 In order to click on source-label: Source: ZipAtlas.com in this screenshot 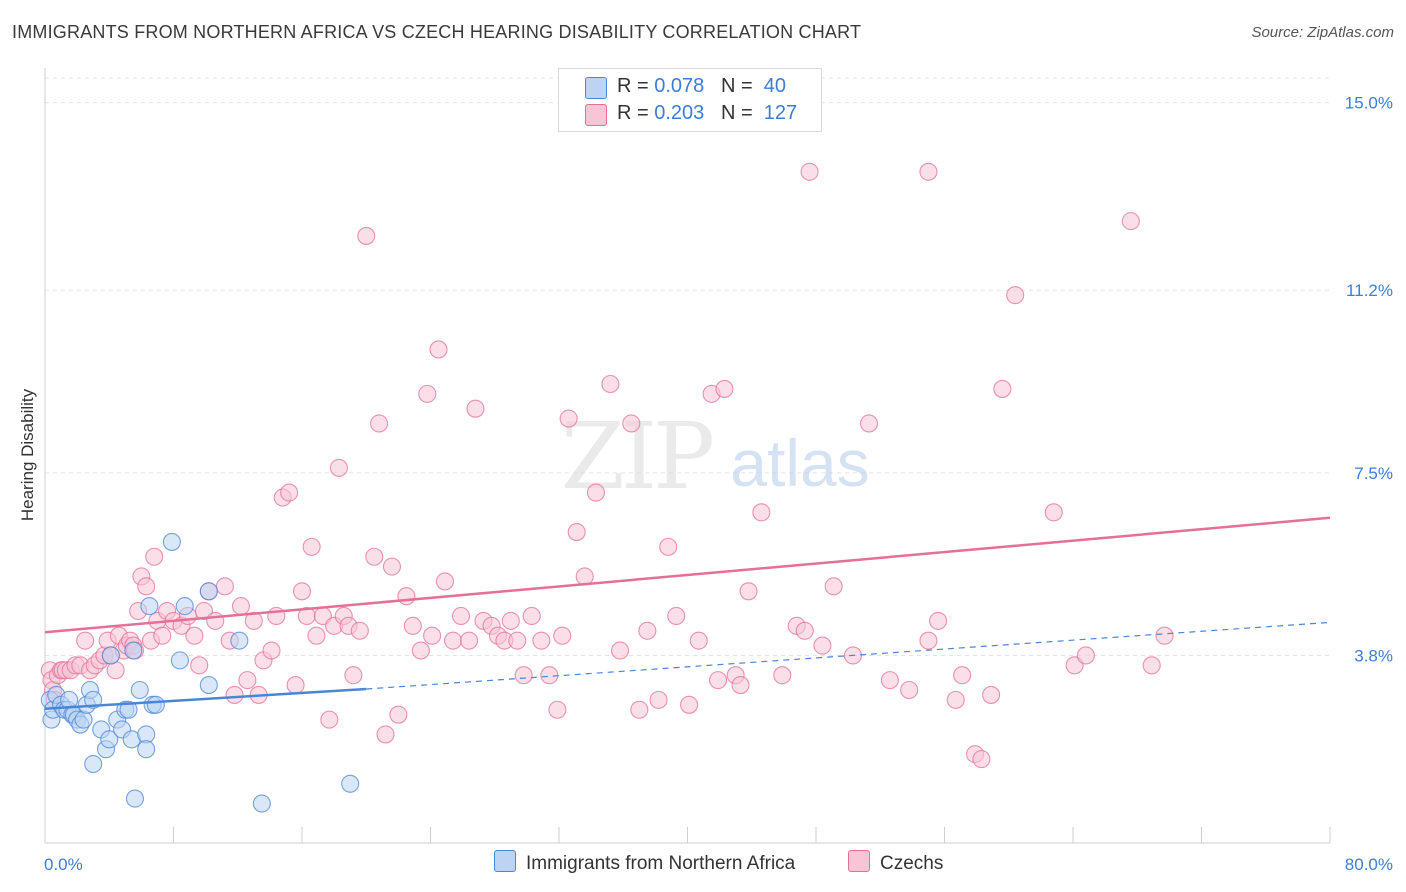, I will do `click(1322, 32)`.